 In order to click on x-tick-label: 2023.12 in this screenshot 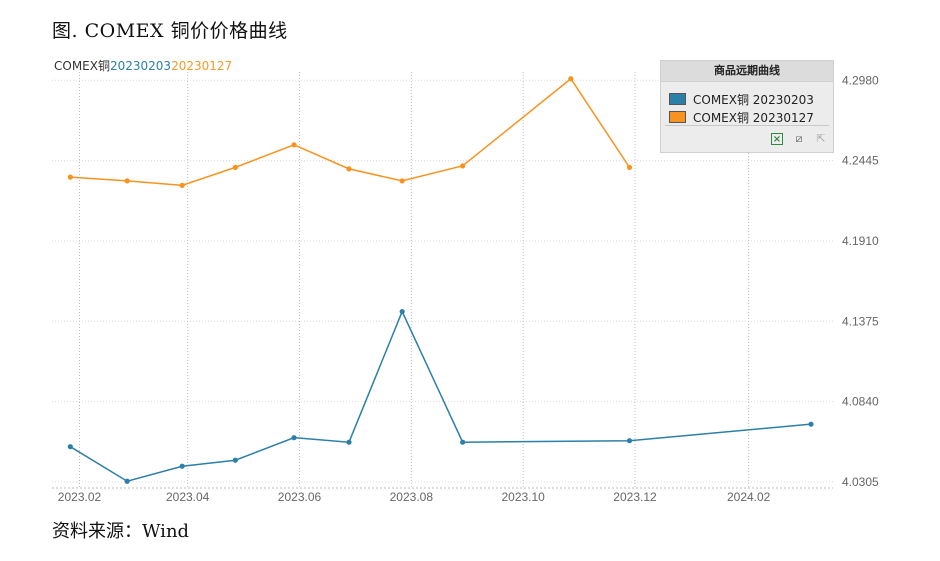, I will do `click(635, 497)`.